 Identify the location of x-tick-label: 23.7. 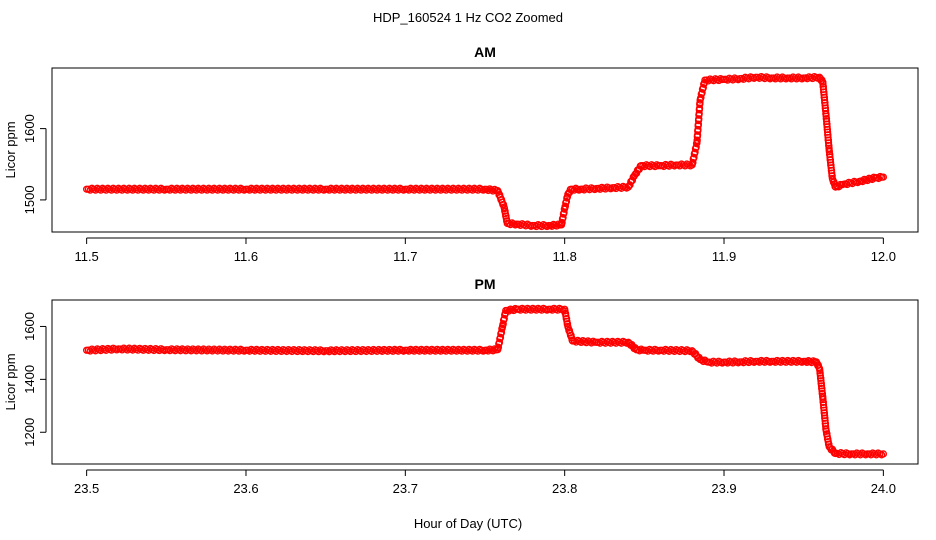
(405, 488).